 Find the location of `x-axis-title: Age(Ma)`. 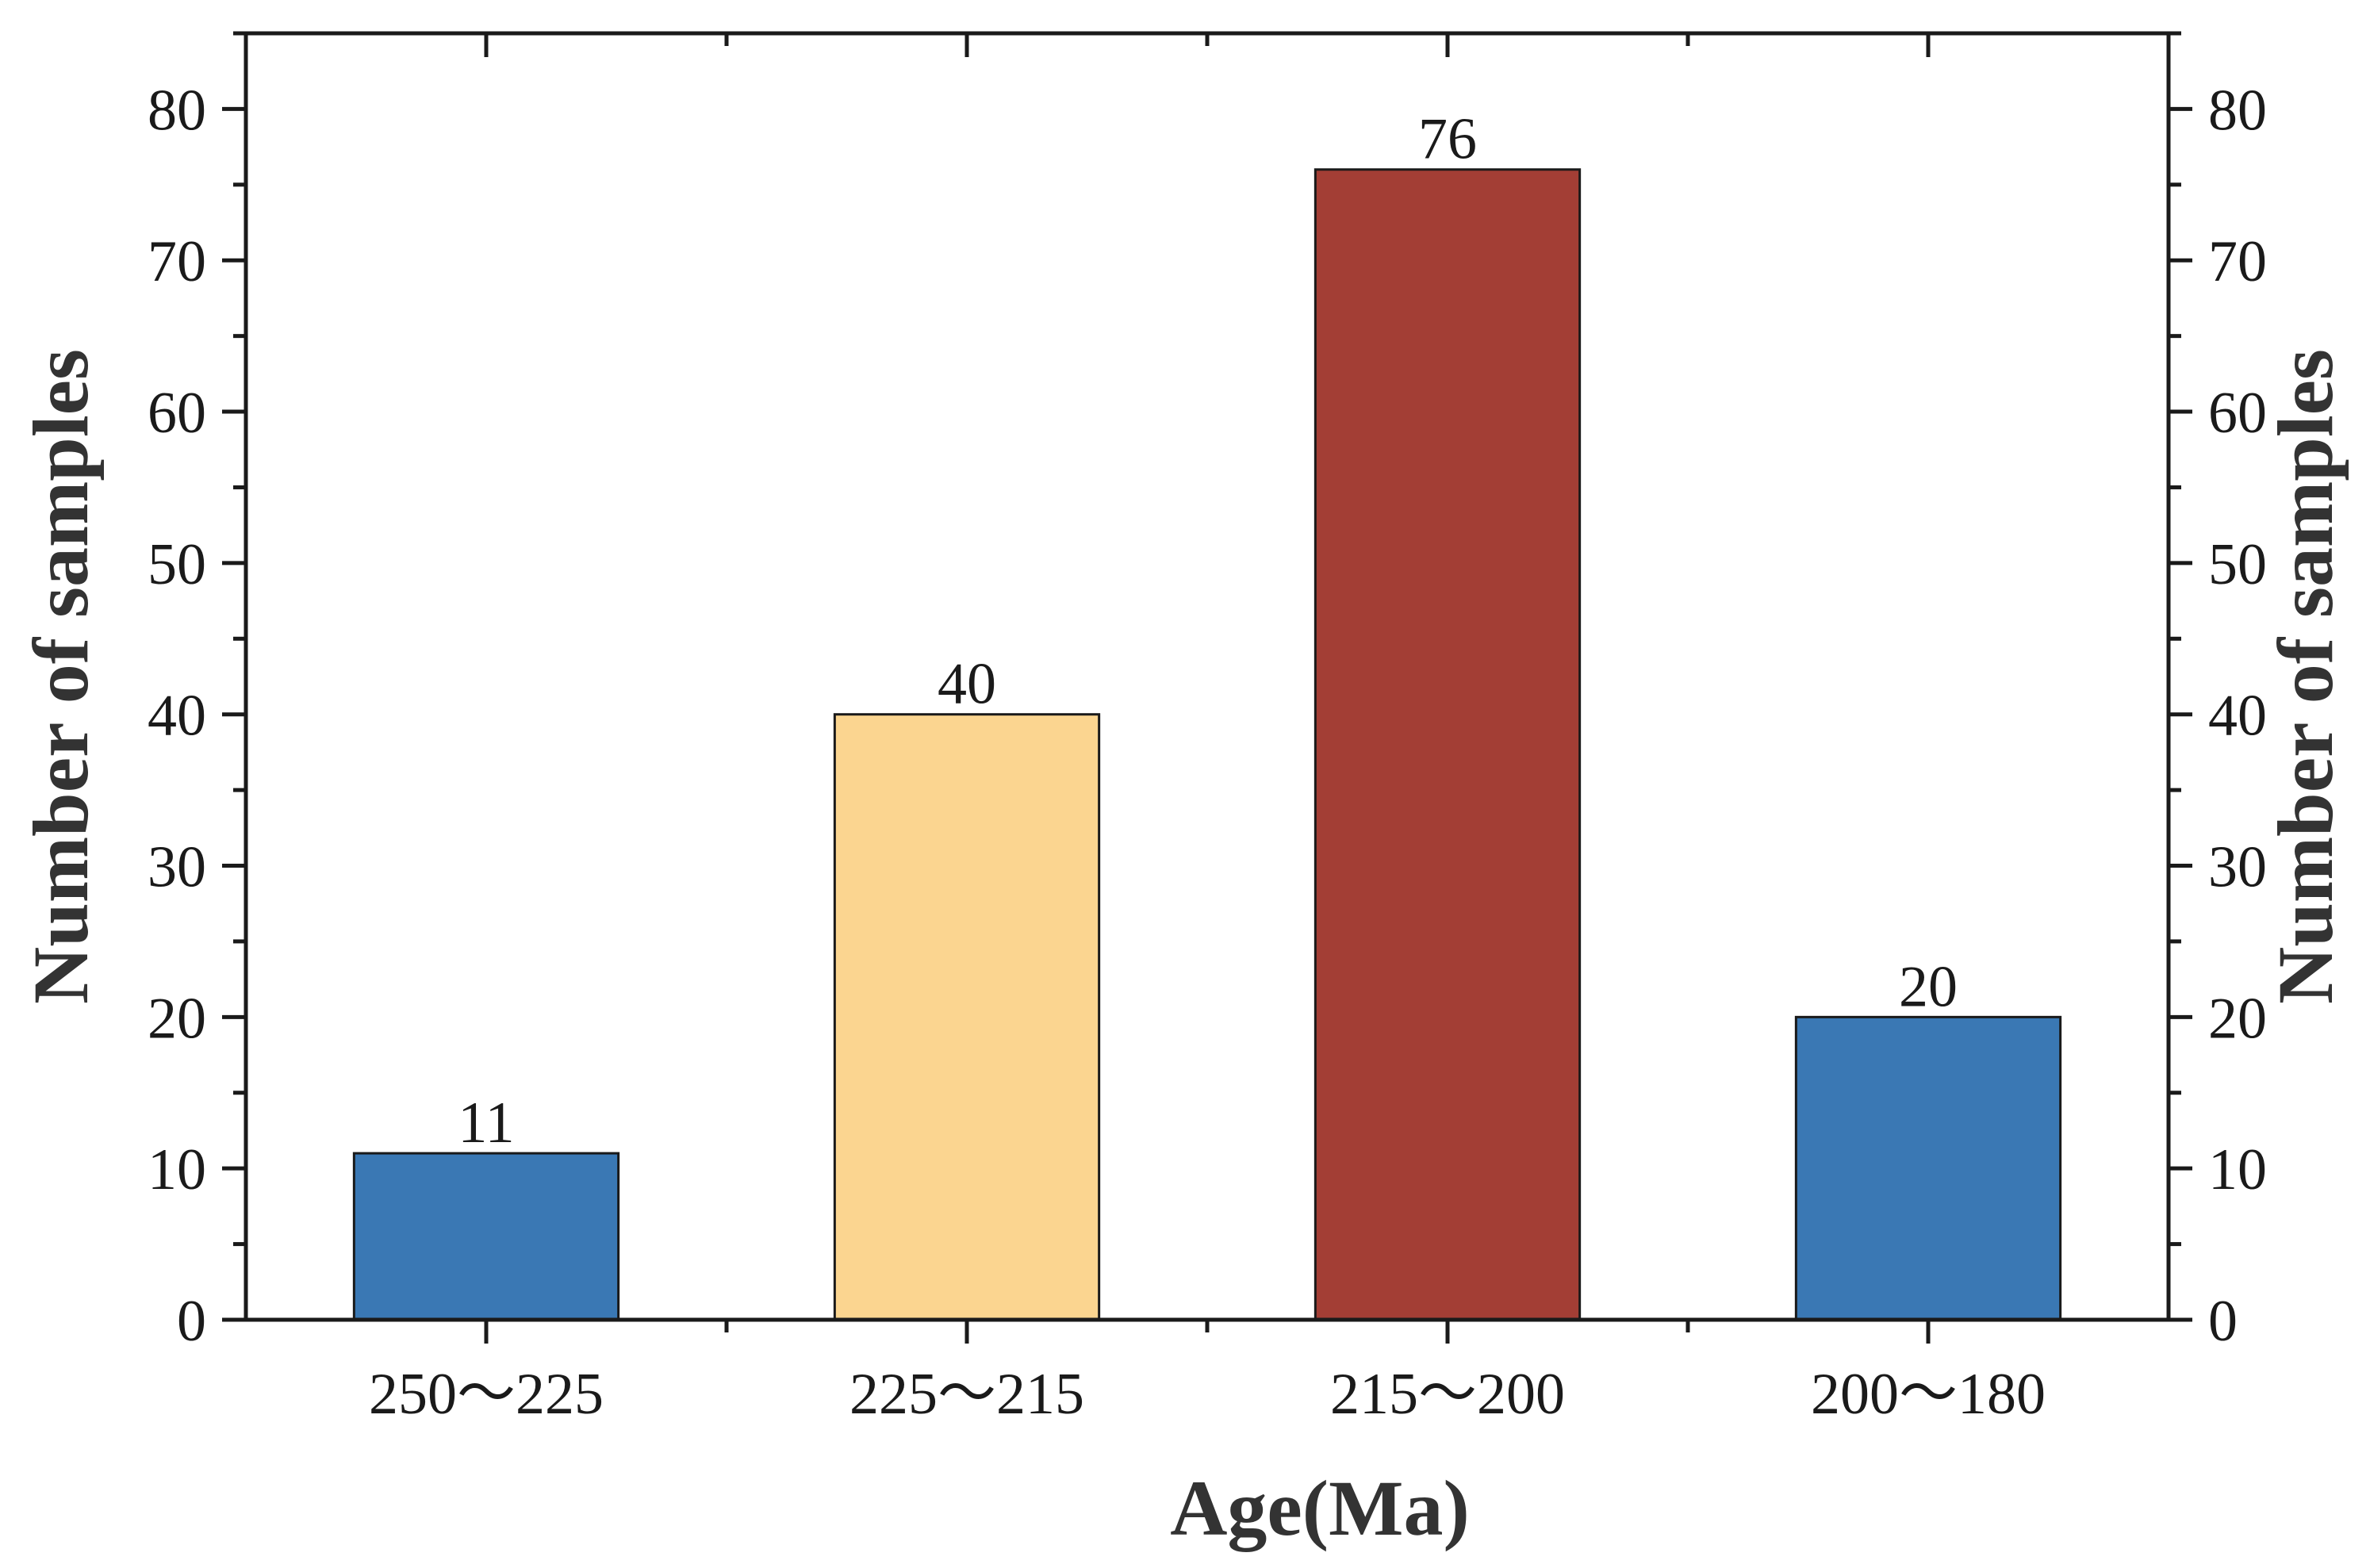

x-axis-title: Age(Ma) is located at coordinates (1320, 1508).